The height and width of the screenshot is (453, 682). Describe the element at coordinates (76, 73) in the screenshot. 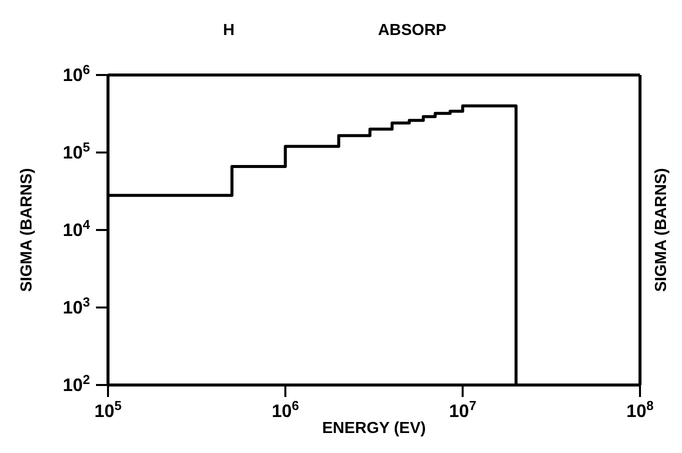

I see `y-tick-label: 10$^{6}$` at that location.